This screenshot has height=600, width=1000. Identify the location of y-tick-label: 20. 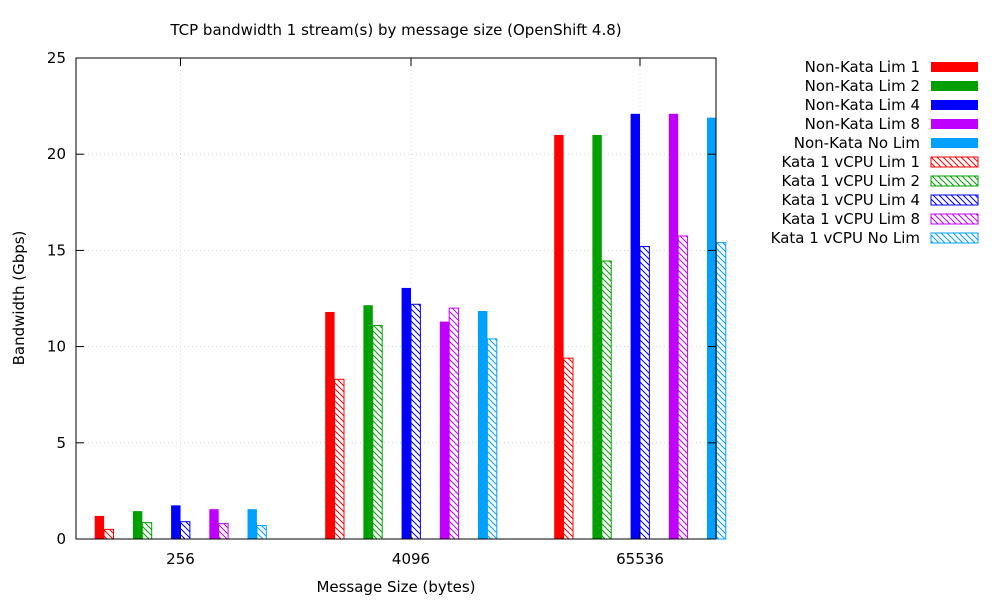
(56, 154).